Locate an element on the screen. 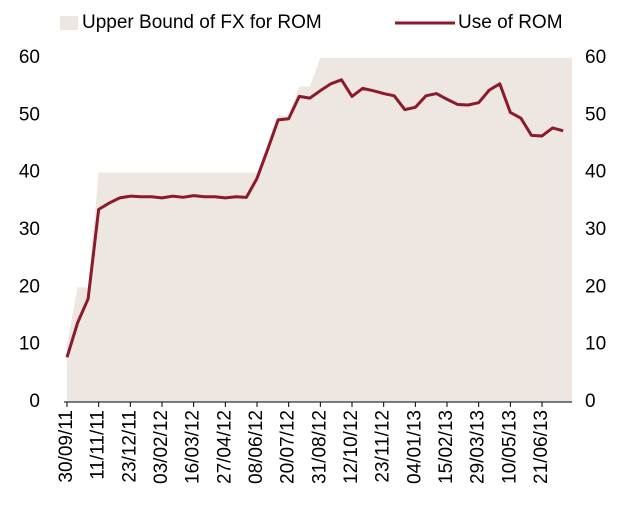 This screenshot has height=512, width=635. x-tick-label: 08/06/12 is located at coordinates (256, 447).